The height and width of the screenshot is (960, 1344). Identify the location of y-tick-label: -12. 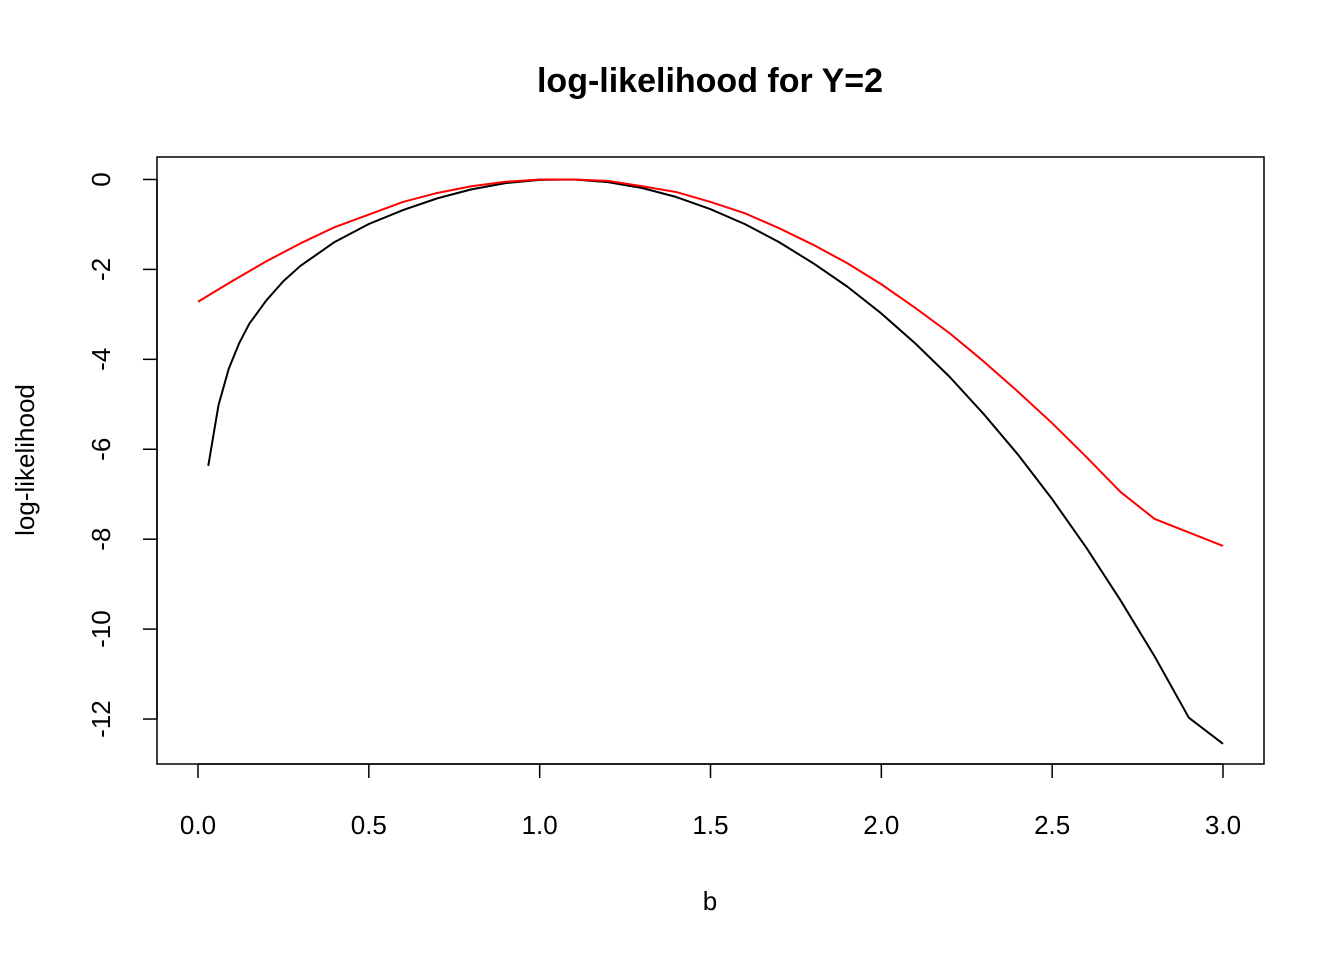
(101, 719).